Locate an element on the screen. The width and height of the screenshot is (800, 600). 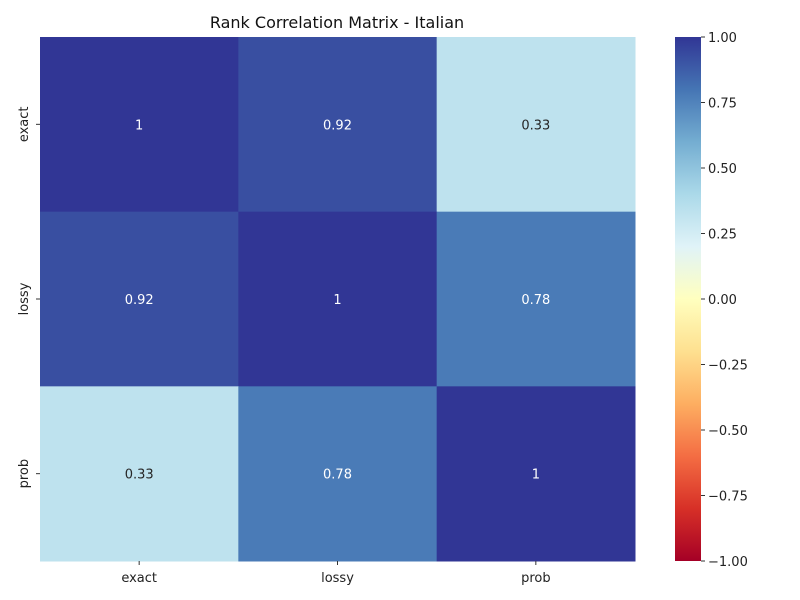
colorbar-axis: 1.00 0.75 0.50 0.25 0.00 −0.25 −0.50 −0.75 −1.00 is located at coordinates (724, 300).